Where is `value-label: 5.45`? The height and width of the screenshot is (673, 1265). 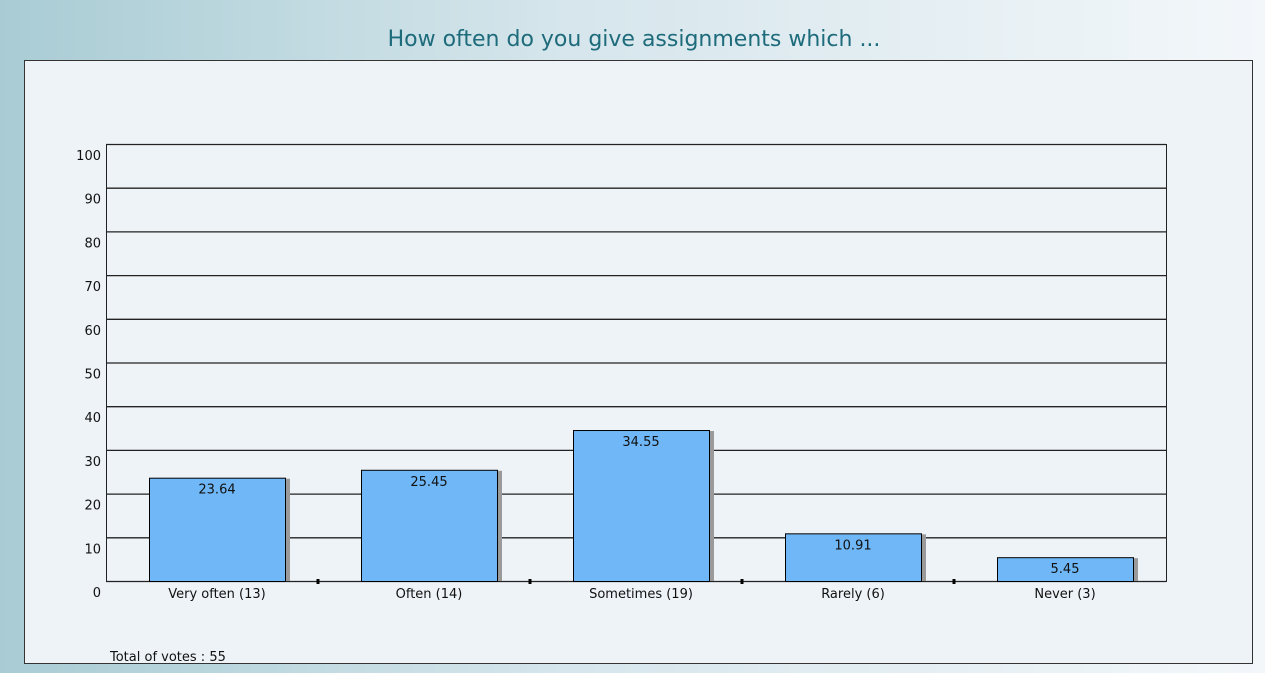
value-label: 5.45 is located at coordinates (1065, 569).